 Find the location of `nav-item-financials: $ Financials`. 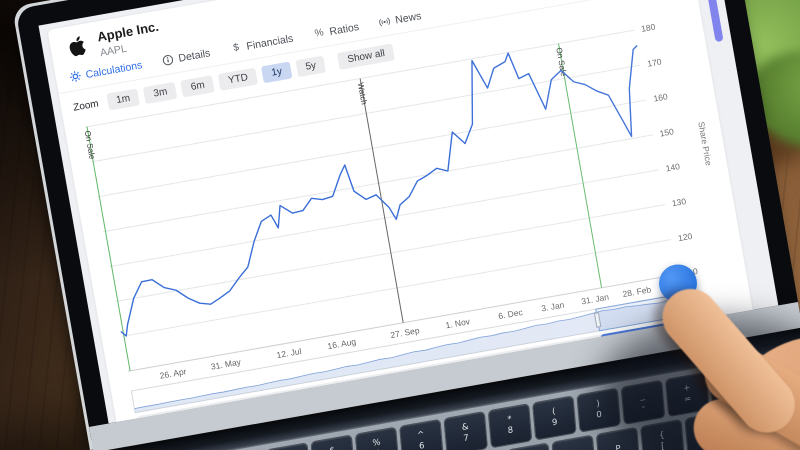

nav-item-financials: $ Financials is located at coordinates (262, 44).